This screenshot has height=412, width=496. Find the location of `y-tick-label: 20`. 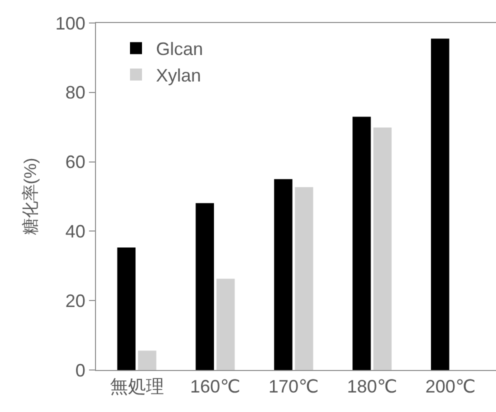

y-tick-label: 20 is located at coordinates (75, 300).